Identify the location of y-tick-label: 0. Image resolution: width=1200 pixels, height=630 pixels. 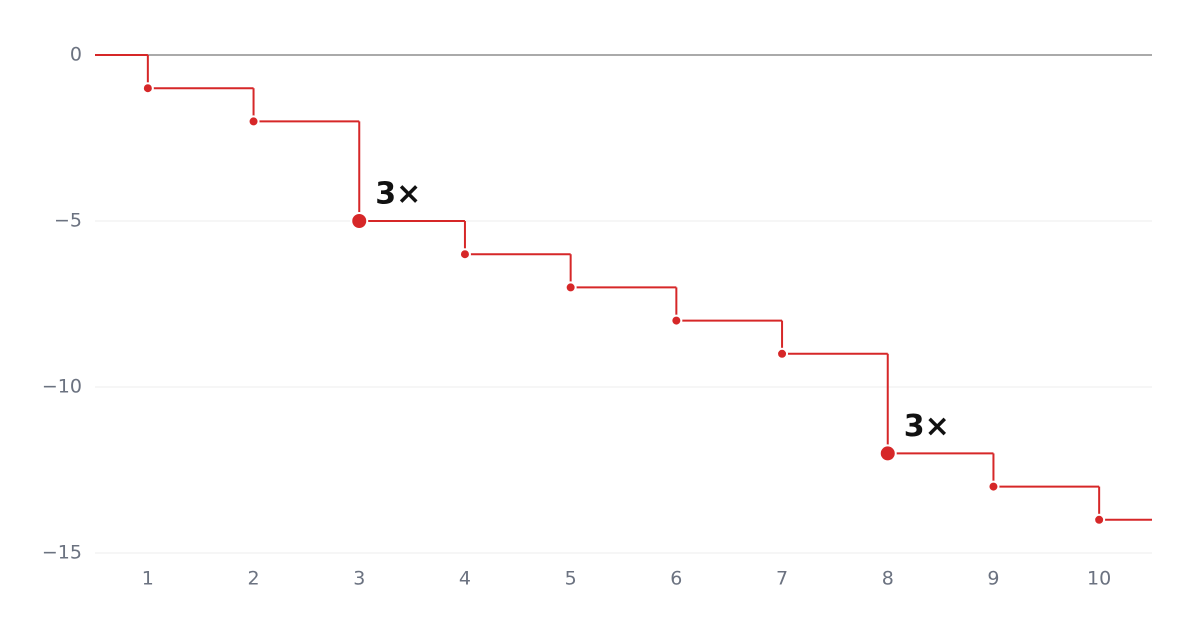
(76, 55).